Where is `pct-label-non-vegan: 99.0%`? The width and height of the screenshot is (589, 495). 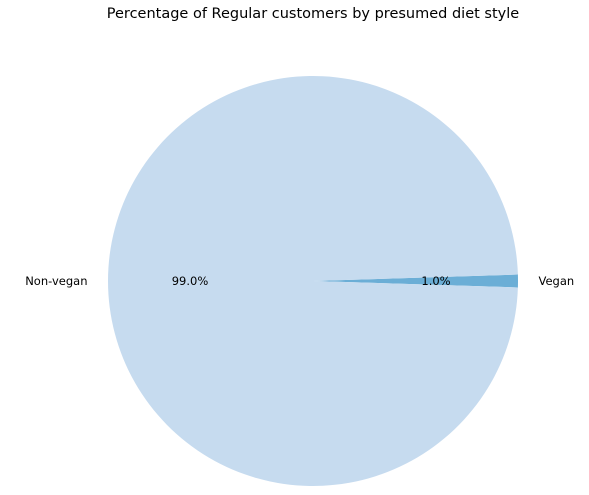 pct-label-non-vegan: 99.0% is located at coordinates (190, 281).